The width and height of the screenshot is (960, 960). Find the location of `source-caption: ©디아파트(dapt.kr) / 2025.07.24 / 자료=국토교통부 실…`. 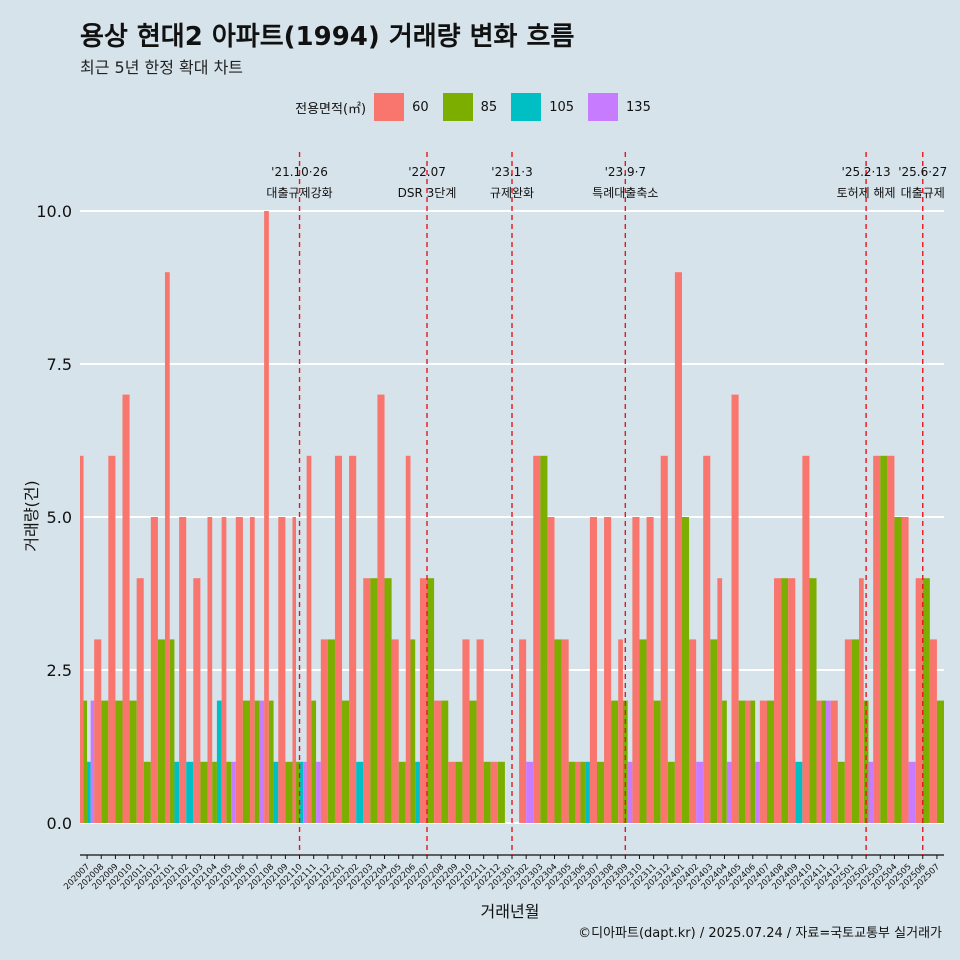

source-caption: ©디아파트(dapt.kr) / 2025.07.24 / 자료=국토교통부 실… is located at coordinates (760, 933).